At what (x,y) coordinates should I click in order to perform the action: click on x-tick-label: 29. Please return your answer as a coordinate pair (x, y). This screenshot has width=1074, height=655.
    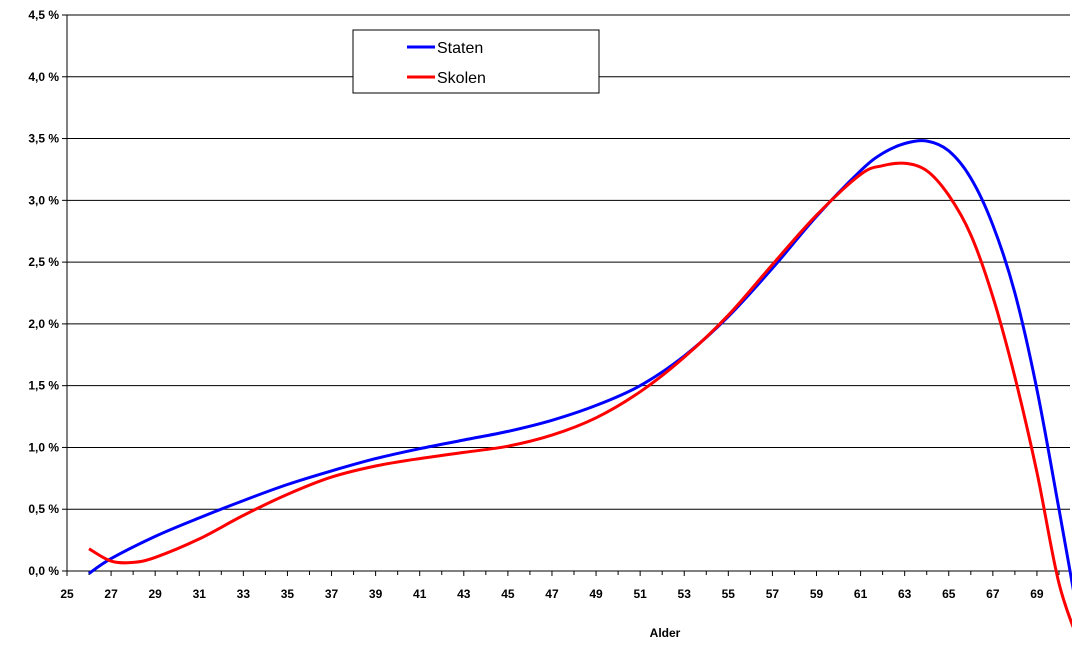
    Looking at the image, I should click on (155, 594).